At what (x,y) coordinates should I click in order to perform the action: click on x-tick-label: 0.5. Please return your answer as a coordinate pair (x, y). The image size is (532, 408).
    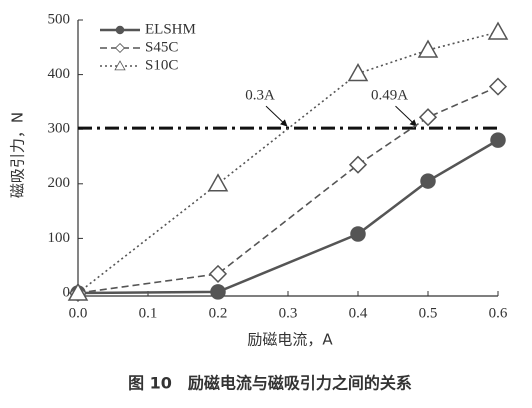
    Looking at the image, I should click on (428, 313).